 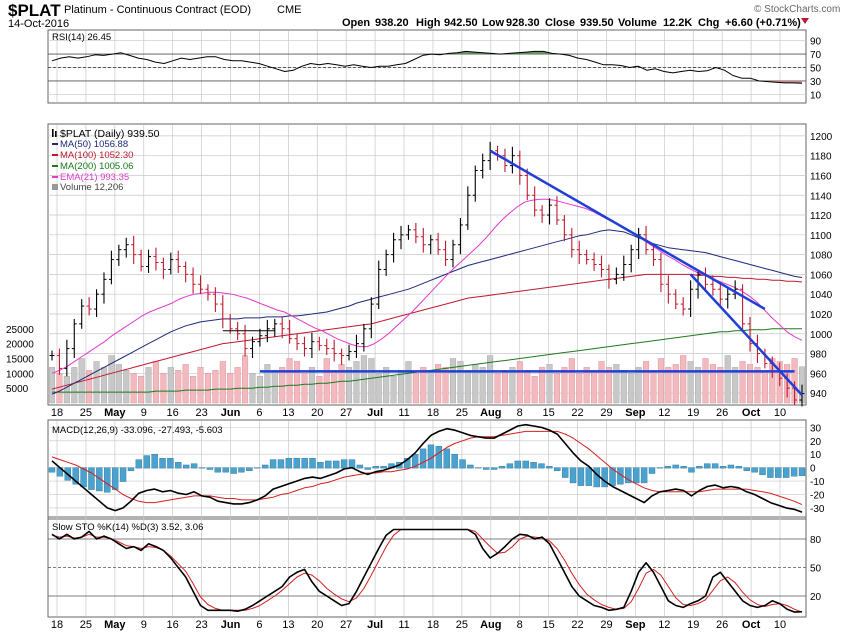 What do you see at coordinates (816, 428) in the screenshot?
I see `macd-tick-label: 30` at bounding box center [816, 428].